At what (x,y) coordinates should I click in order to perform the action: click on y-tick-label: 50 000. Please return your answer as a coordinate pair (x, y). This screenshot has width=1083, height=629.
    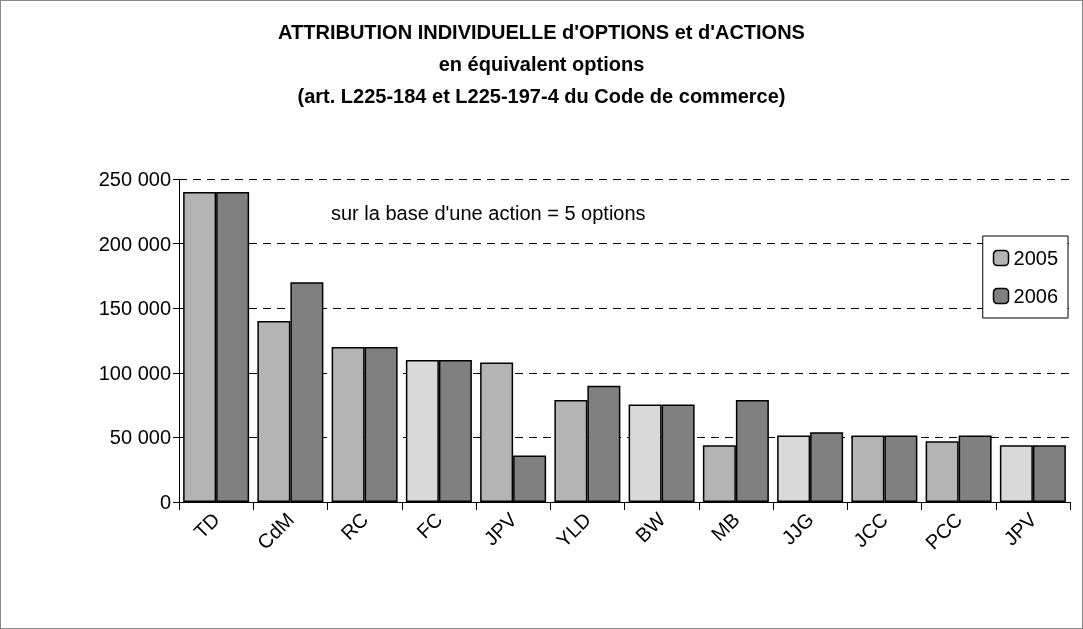
    Looking at the image, I should click on (140, 437).